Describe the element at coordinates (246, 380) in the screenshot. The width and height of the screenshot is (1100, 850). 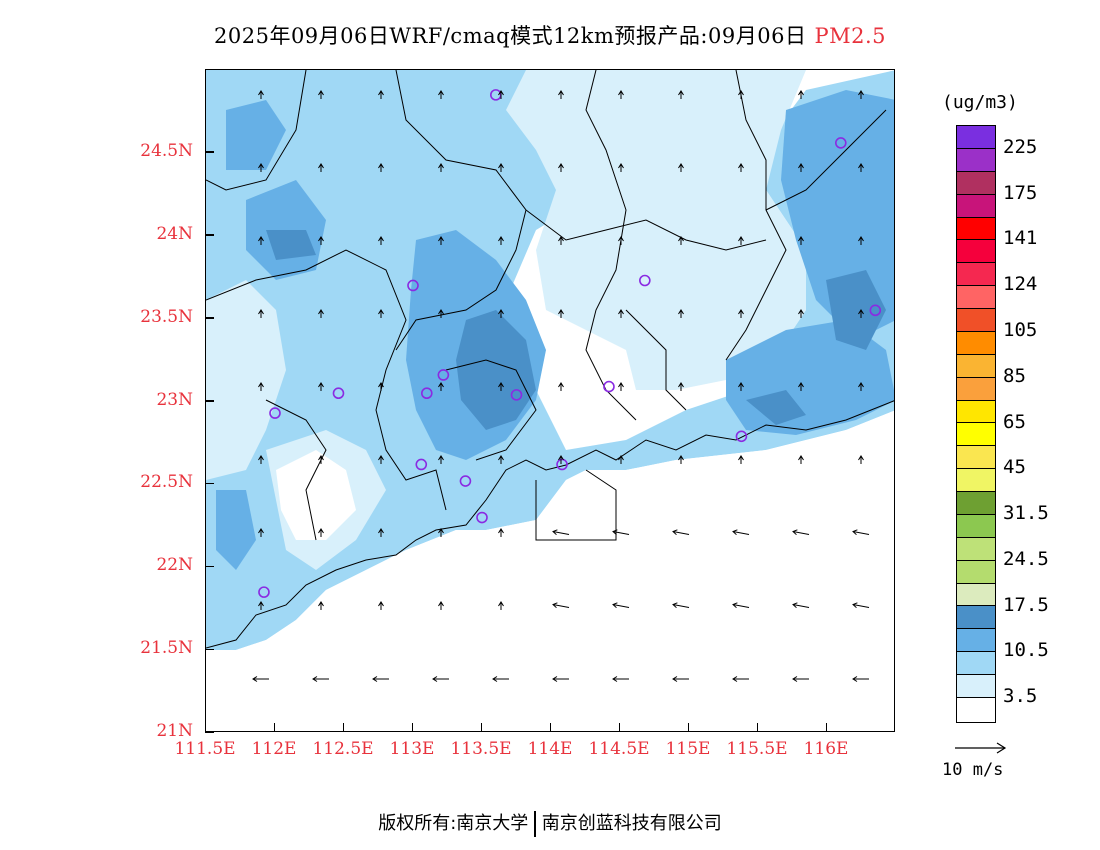
I see `pm25-region-pale-west` at that location.